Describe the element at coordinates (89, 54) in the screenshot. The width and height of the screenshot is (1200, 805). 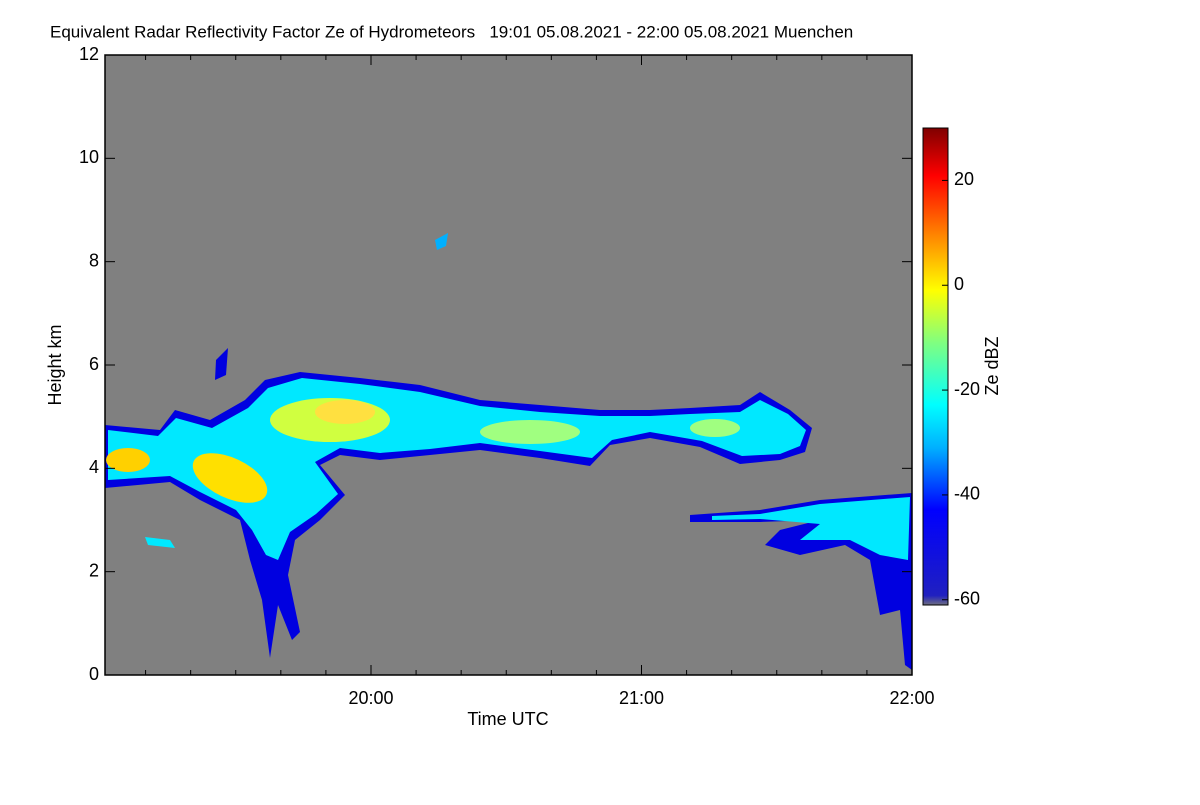
I see `y-tick-label: 12` at that location.